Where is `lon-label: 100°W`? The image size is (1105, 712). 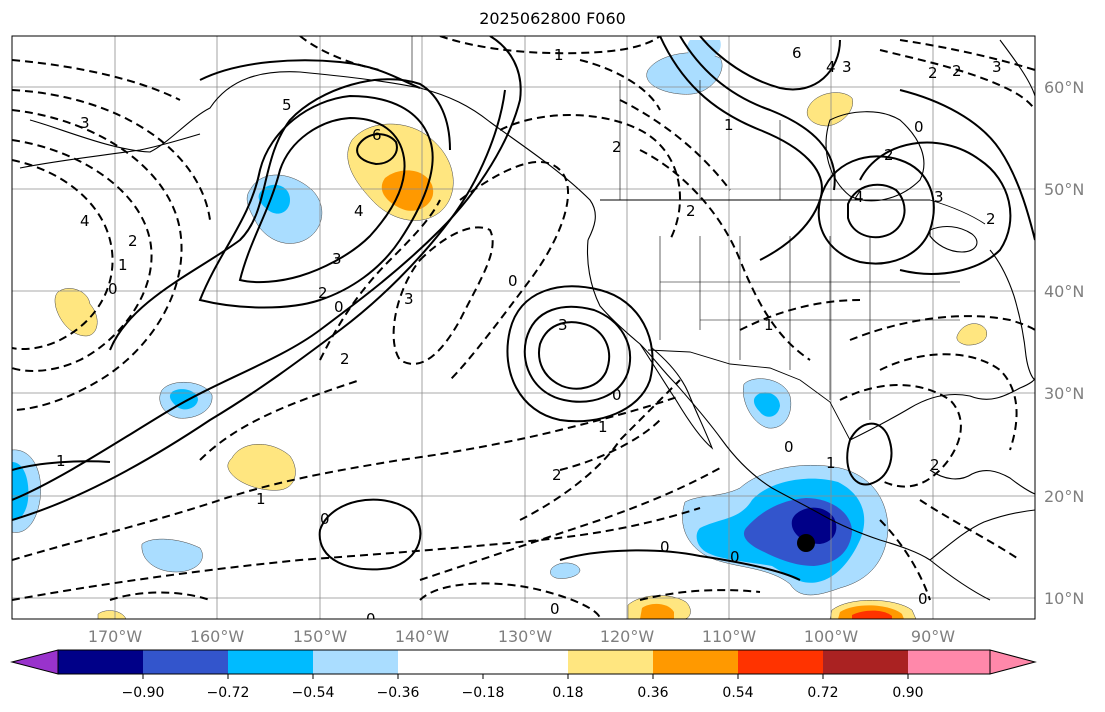
lon-label: 100°W is located at coordinates (831, 636).